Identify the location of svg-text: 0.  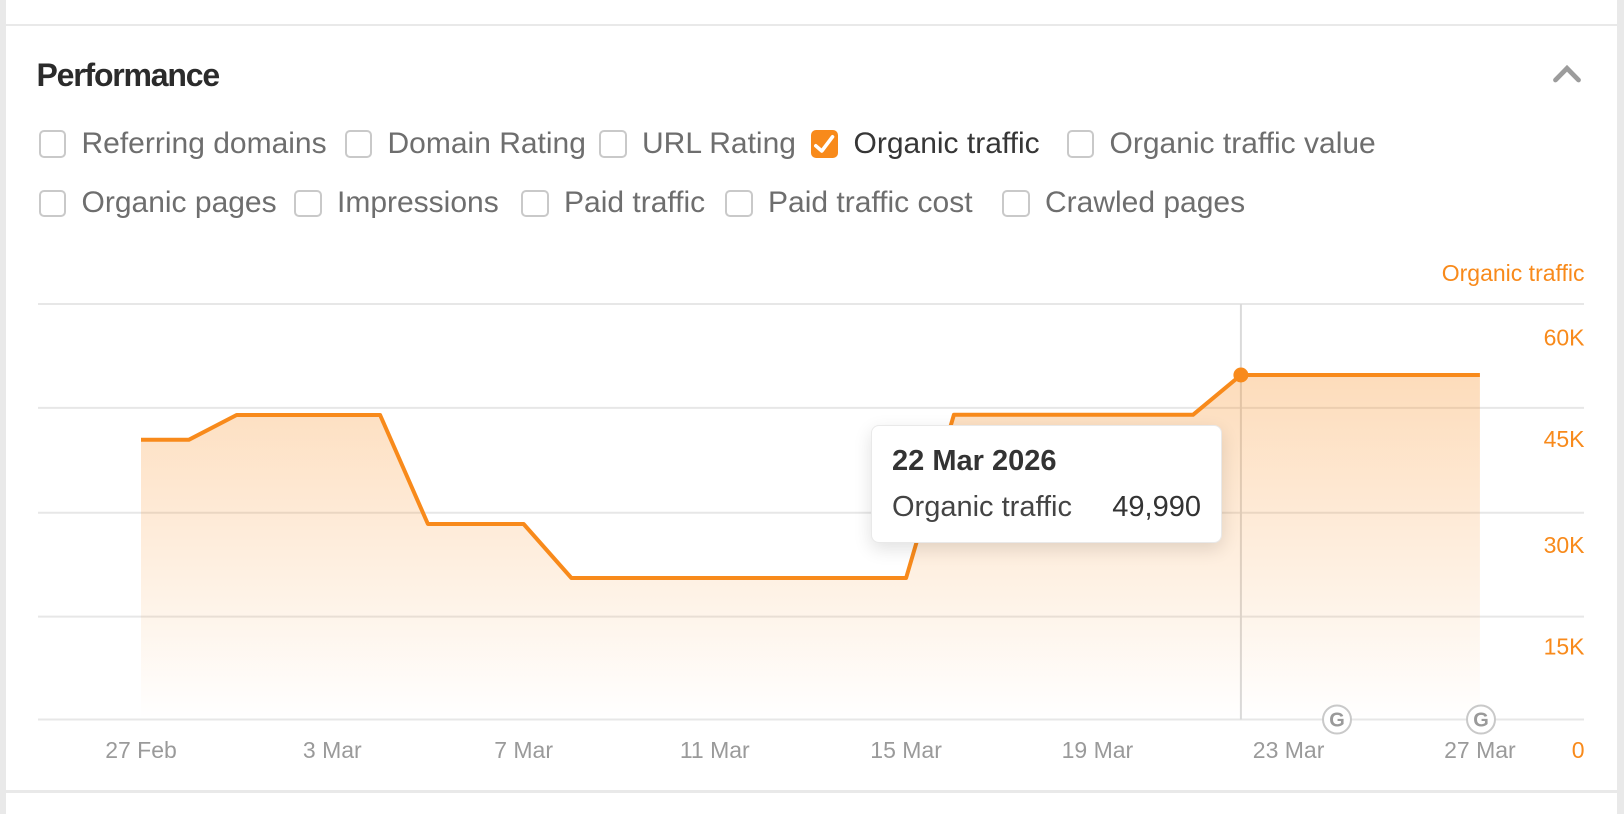
(1578, 750).